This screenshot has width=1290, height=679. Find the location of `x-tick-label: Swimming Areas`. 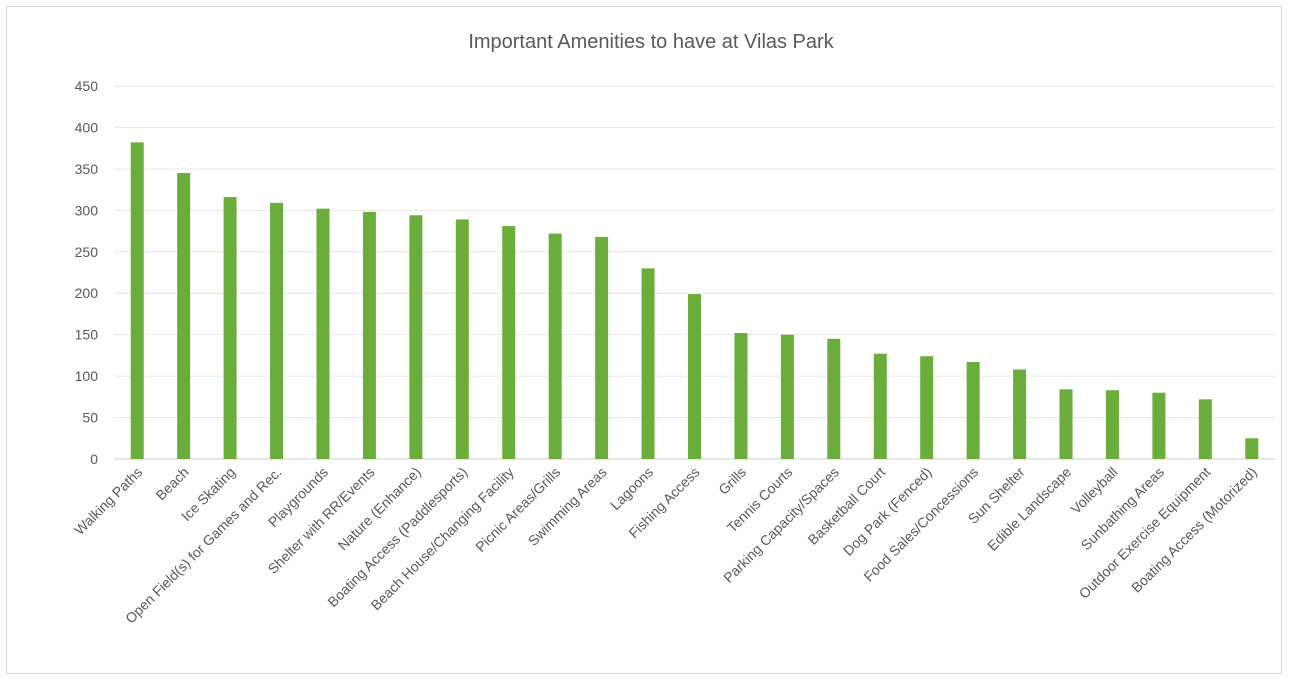

x-tick-label: Swimming Areas is located at coordinates (567, 506).